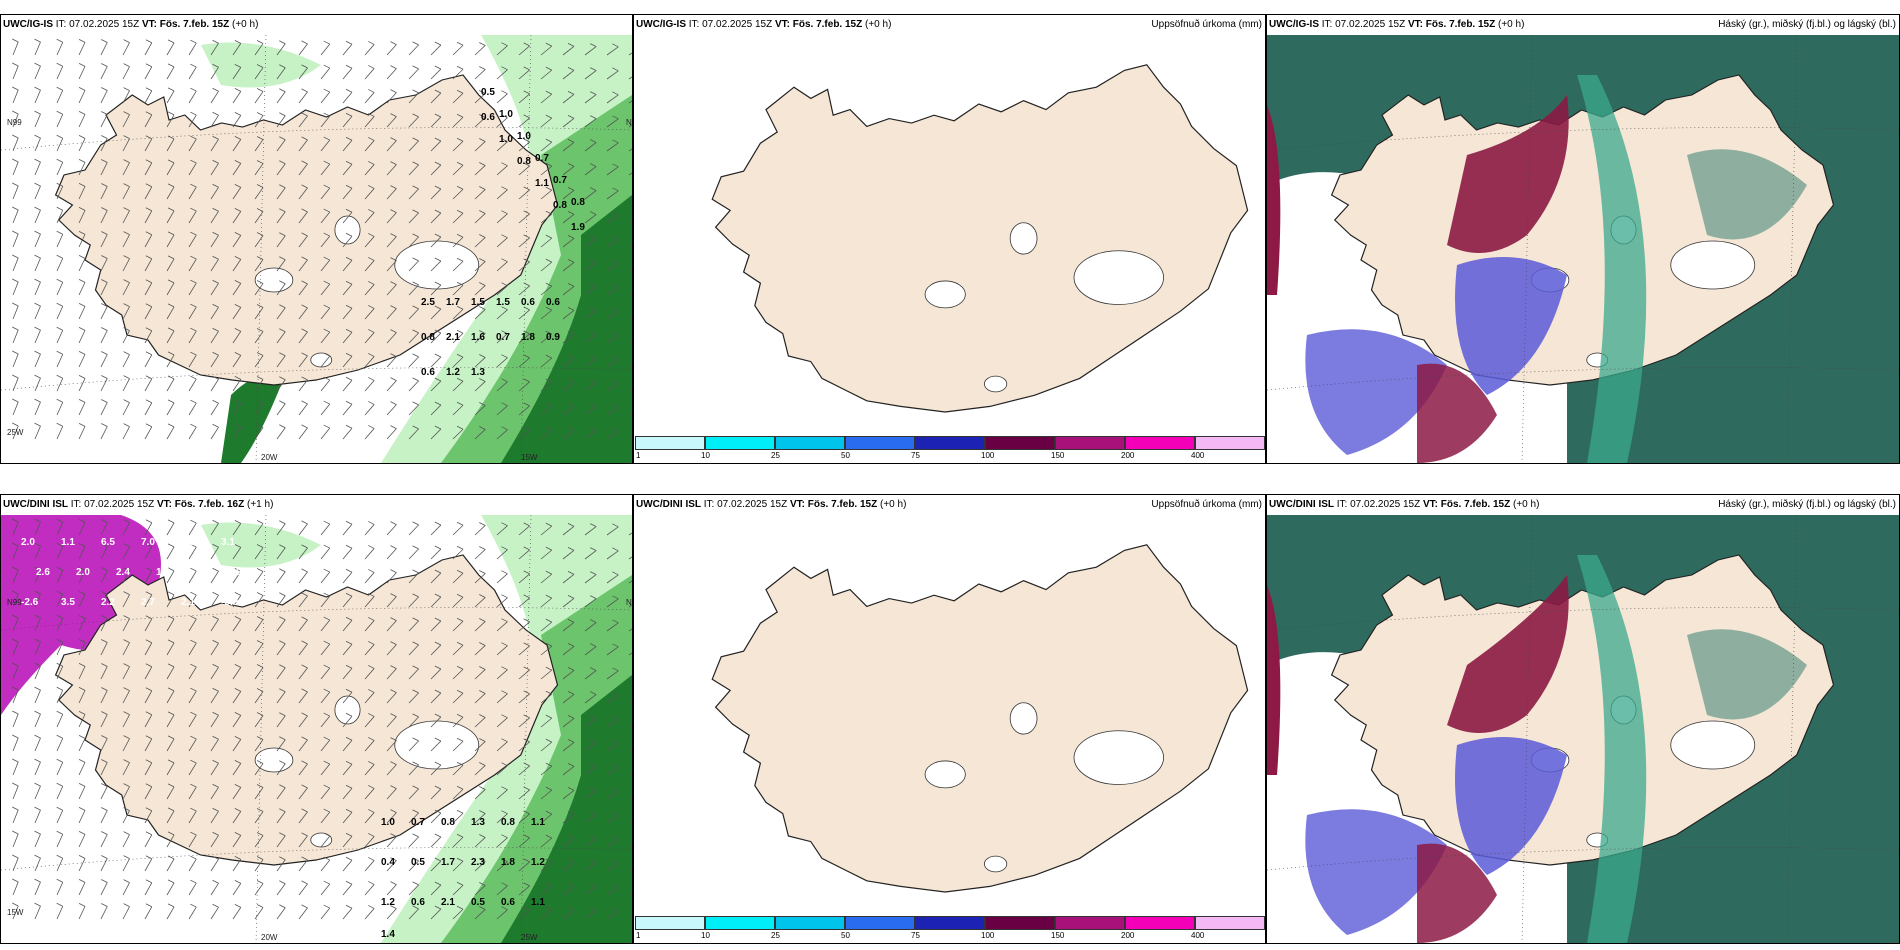  What do you see at coordinates (1511, 806) in the screenshot?
I see `cloud-mid-area` at bounding box center [1511, 806].